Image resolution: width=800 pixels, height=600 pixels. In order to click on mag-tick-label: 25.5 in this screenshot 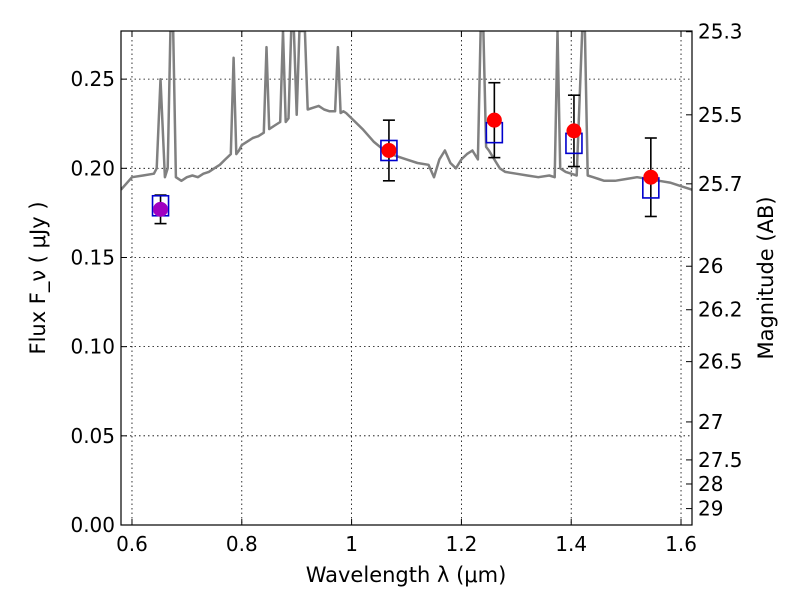, I will do `click(720, 115)`.